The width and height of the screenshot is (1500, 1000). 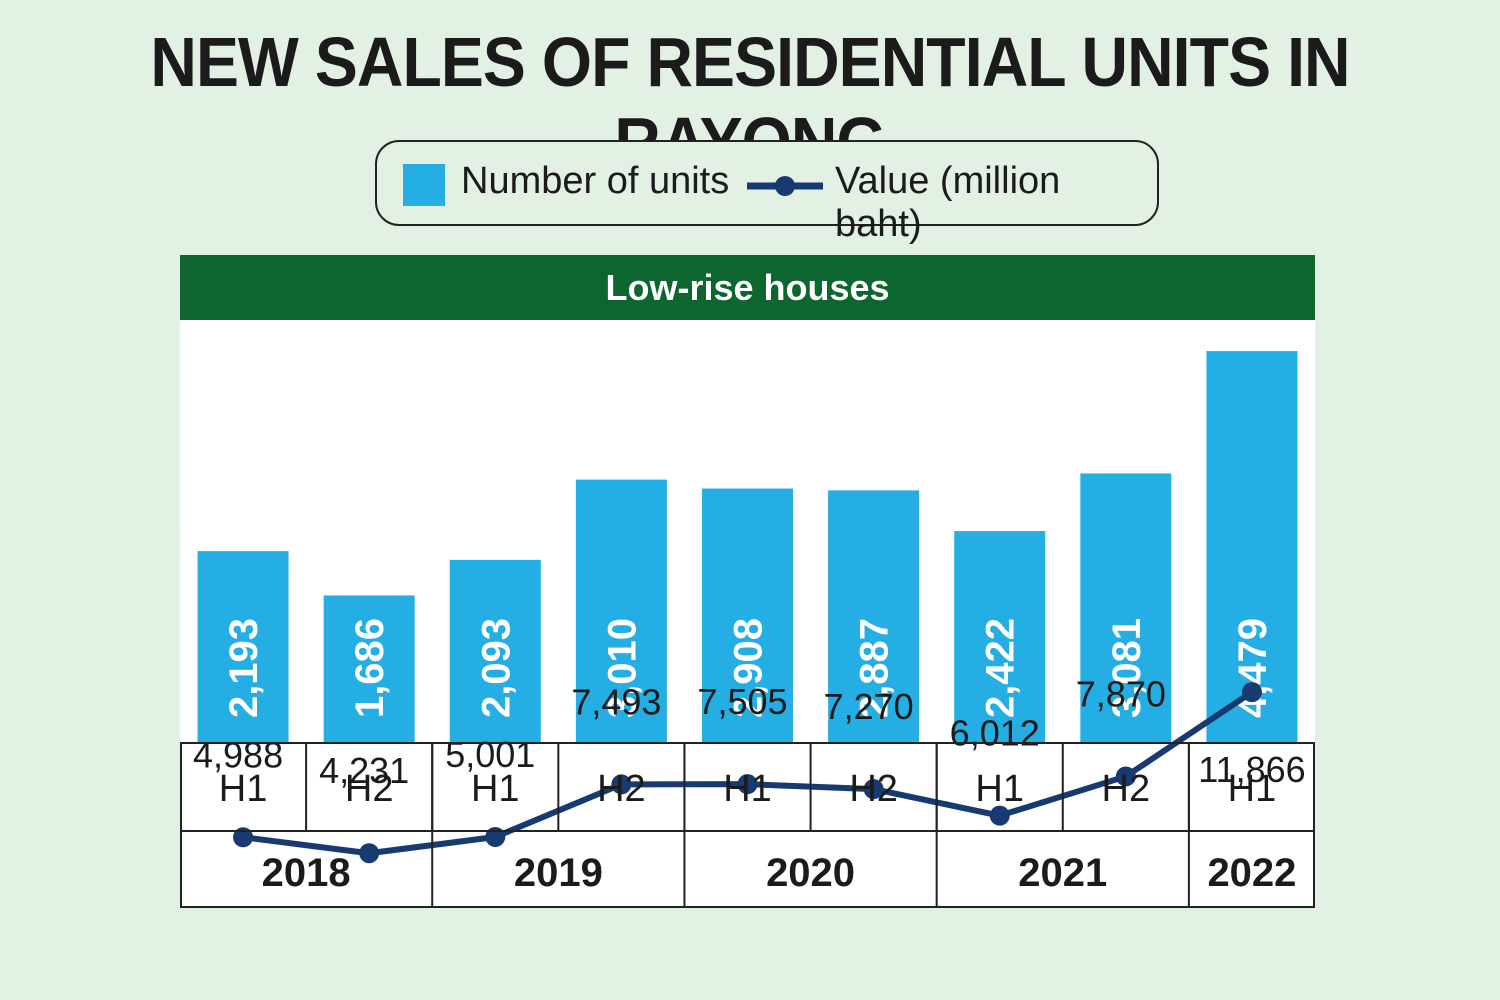 What do you see at coordinates (424, 185) in the screenshot?
I see `legend-bar-swatch` at bounding box center [424, 185].